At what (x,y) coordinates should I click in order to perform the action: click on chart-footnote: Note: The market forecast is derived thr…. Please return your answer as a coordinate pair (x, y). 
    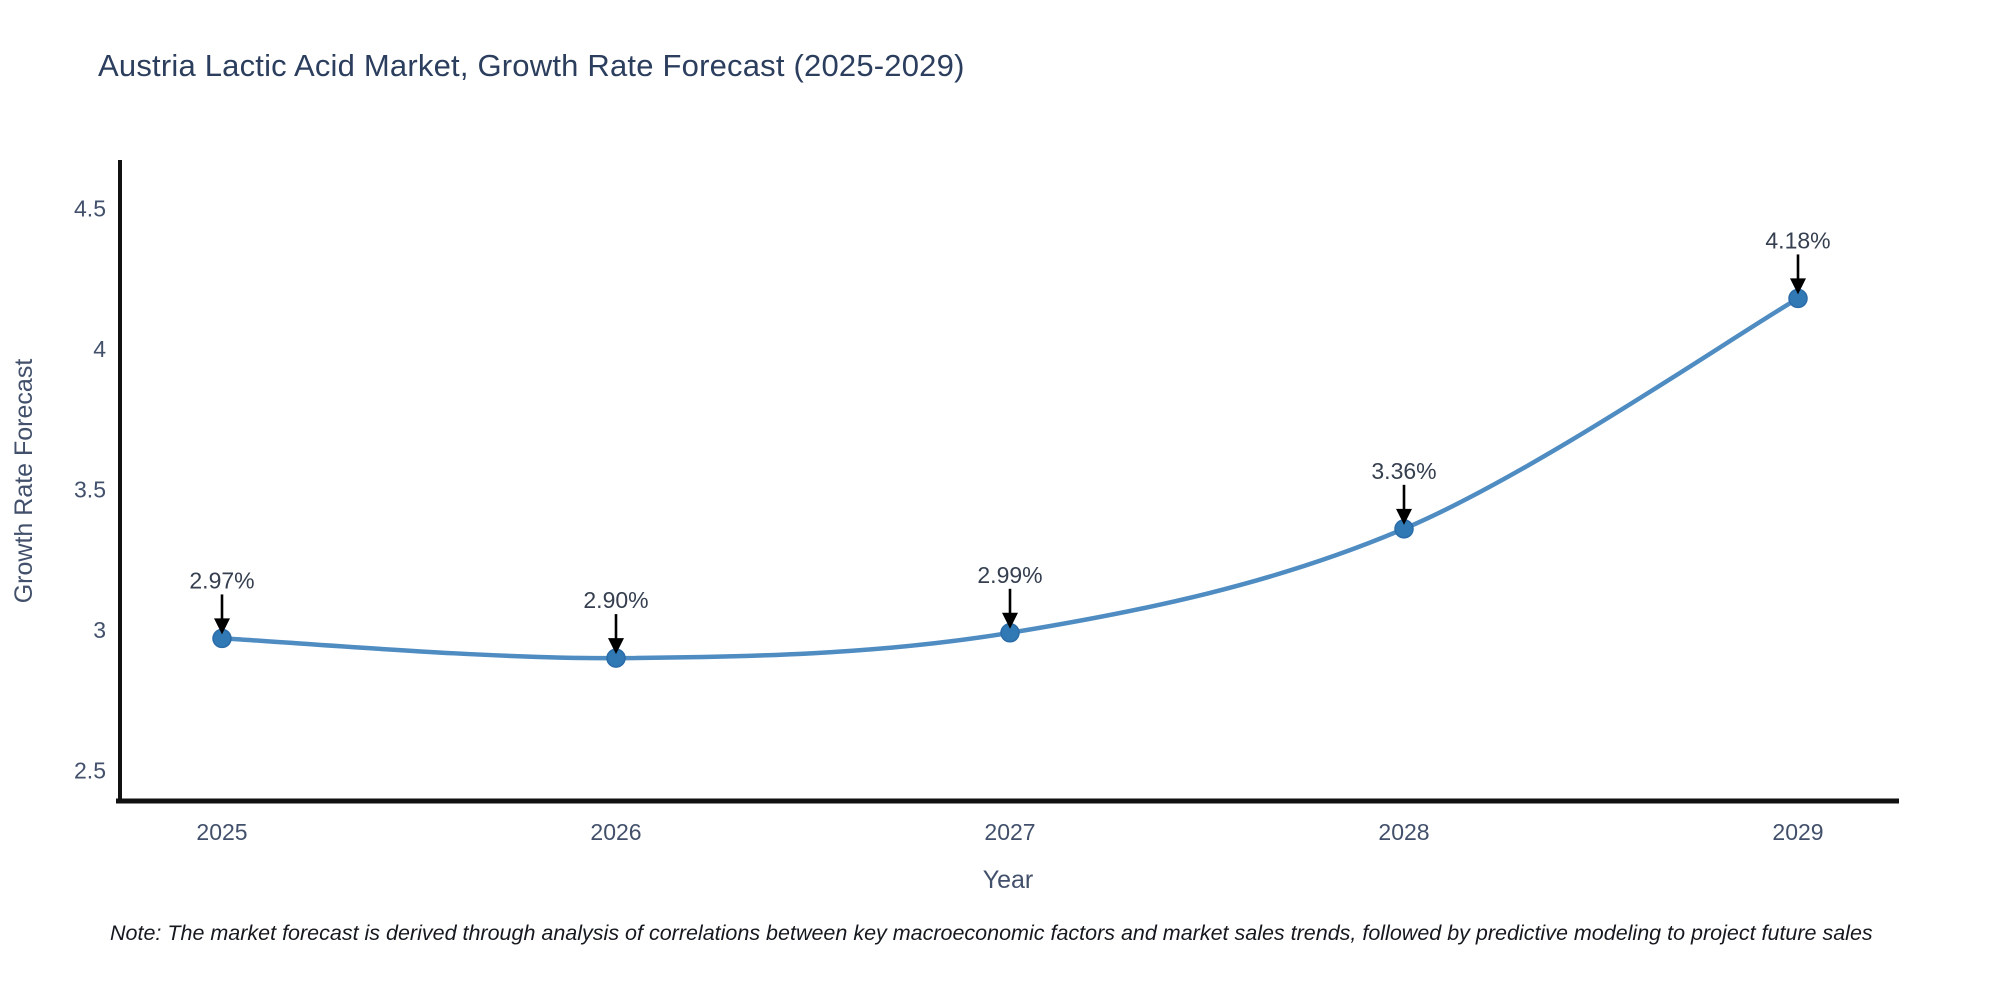
    Looking at the image, I should click on (991, 933).